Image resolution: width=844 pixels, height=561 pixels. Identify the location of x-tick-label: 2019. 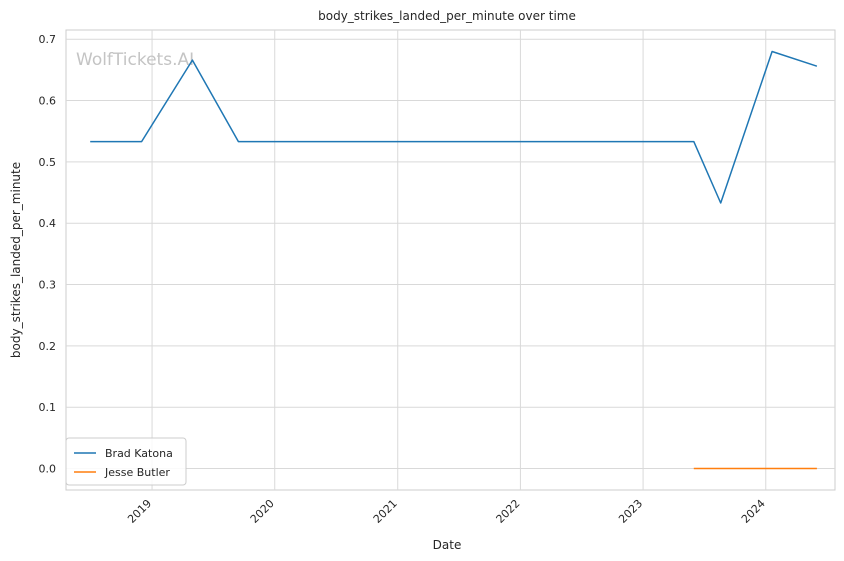
(139, 511).